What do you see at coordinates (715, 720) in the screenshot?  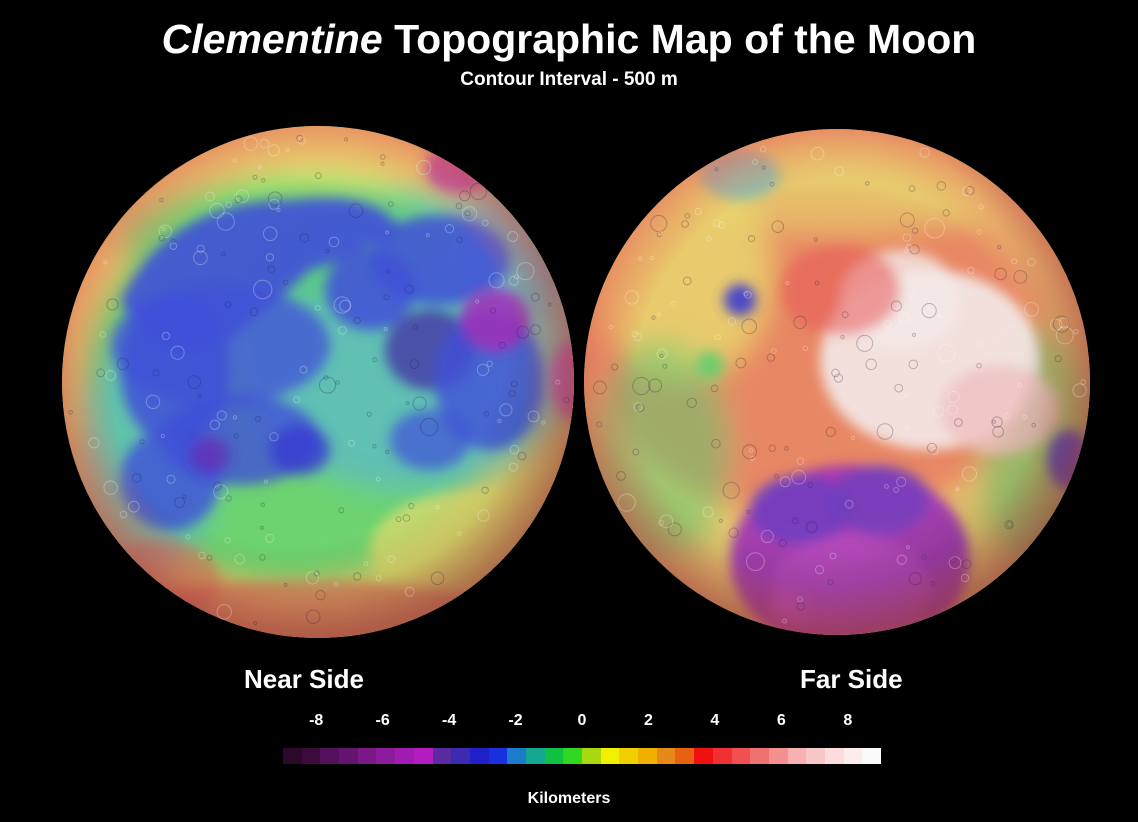 I see `scale-tick-label: 4` at bounding box center [715, 720].